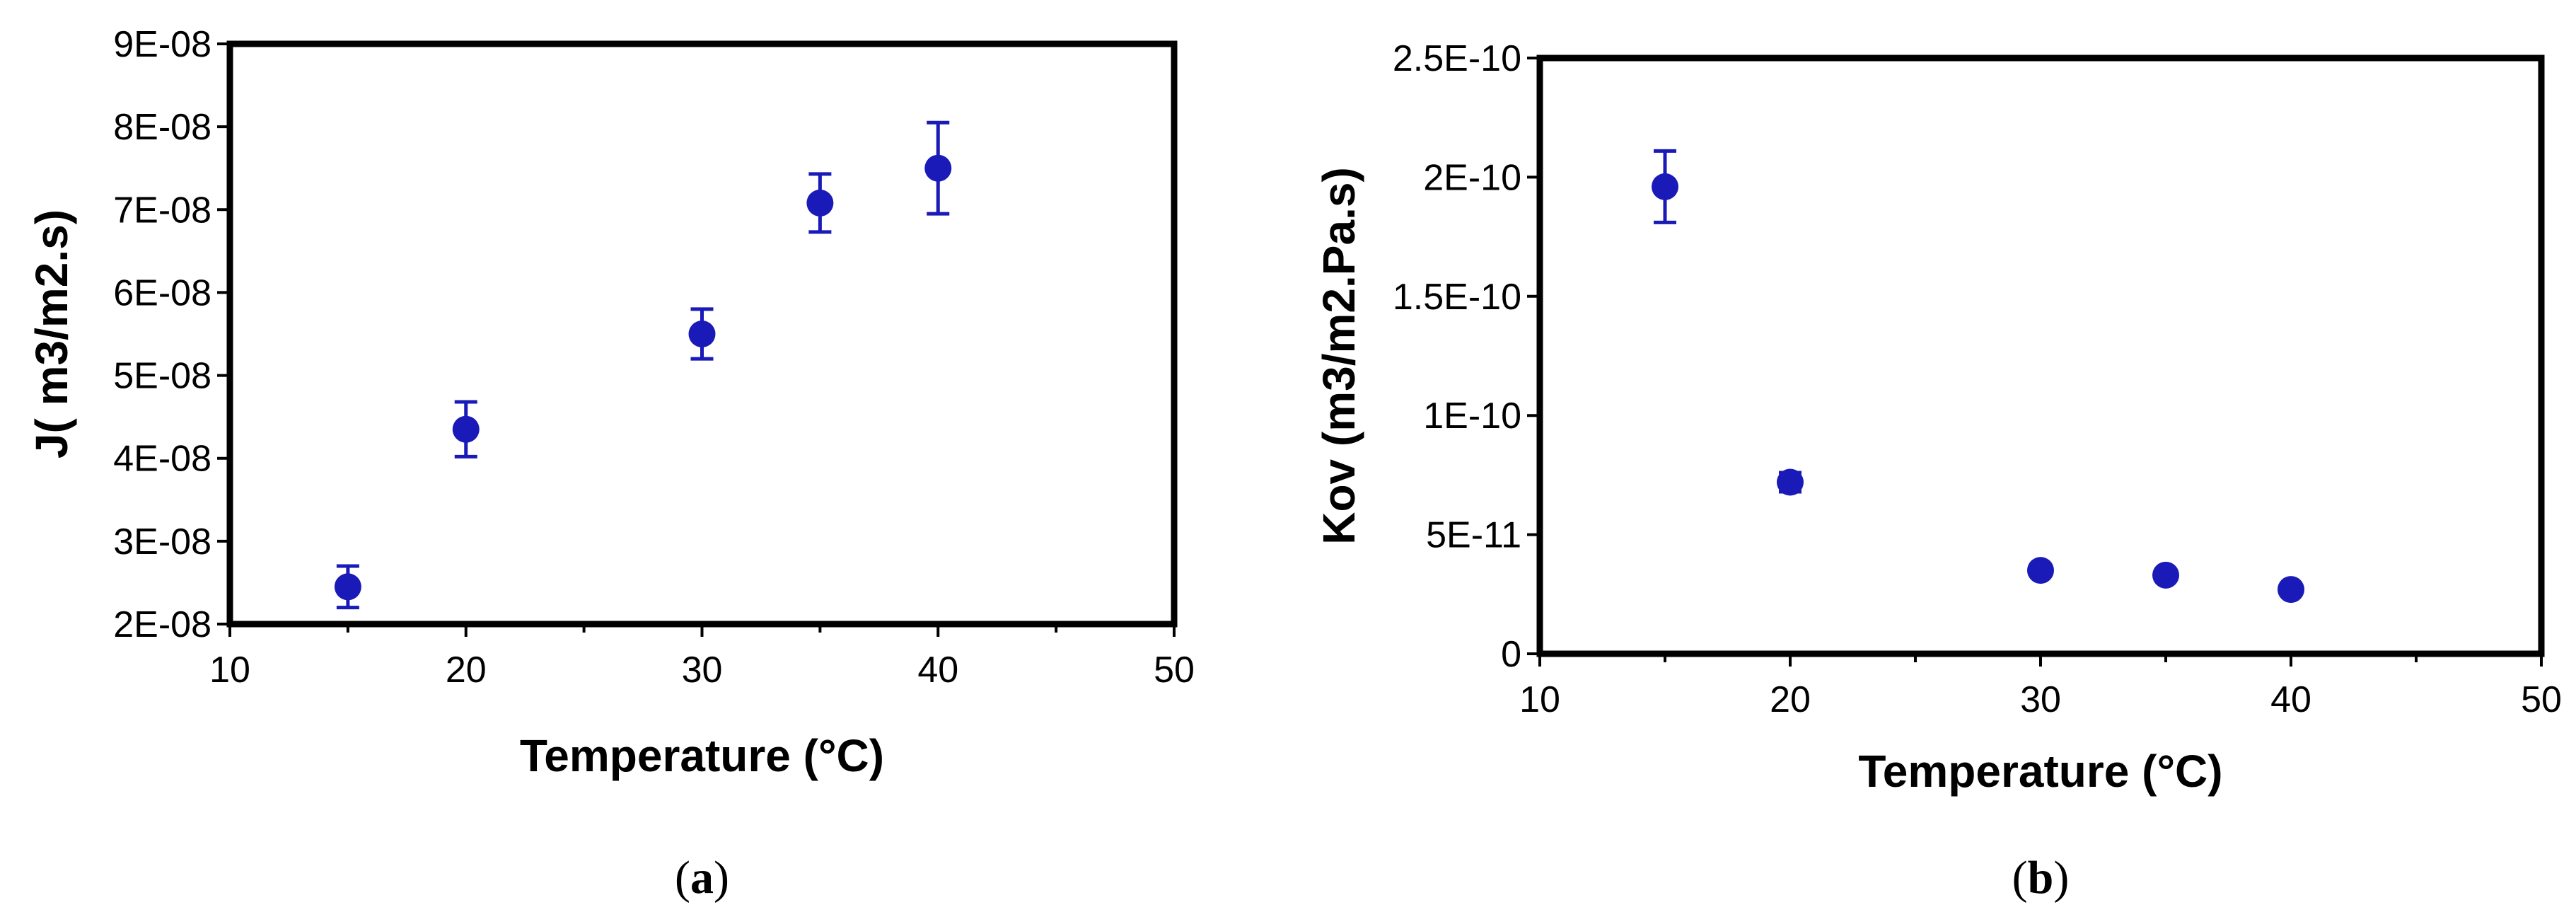 The image size is (2576, 917). Describe the element at coordinates (1457, 297) in the screenshot. I see `y-tick-label: 1.5E-10` at that location.